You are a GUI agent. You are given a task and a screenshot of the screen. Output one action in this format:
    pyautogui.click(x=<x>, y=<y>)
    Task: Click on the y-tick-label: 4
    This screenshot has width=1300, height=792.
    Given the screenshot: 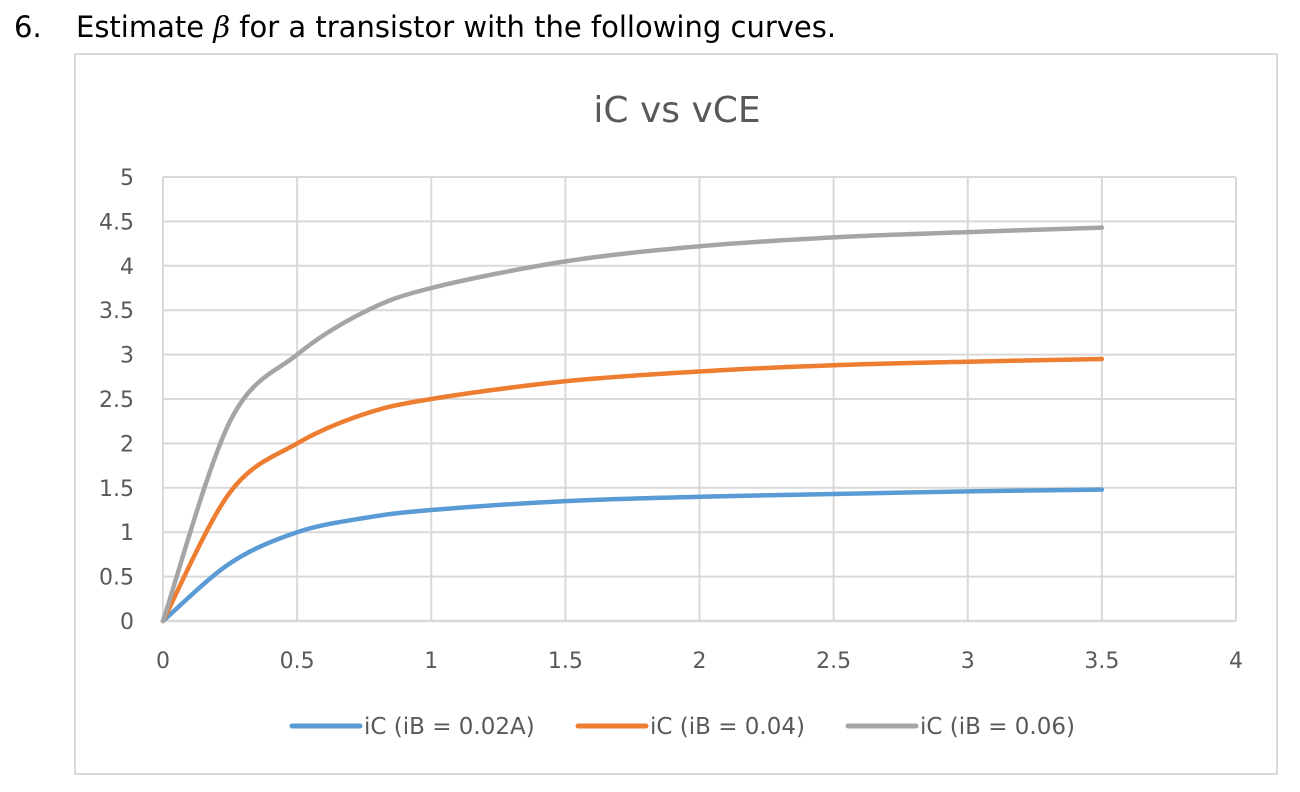 What is the action you would take?
    pyautogui.click(x=127, y=267)
    